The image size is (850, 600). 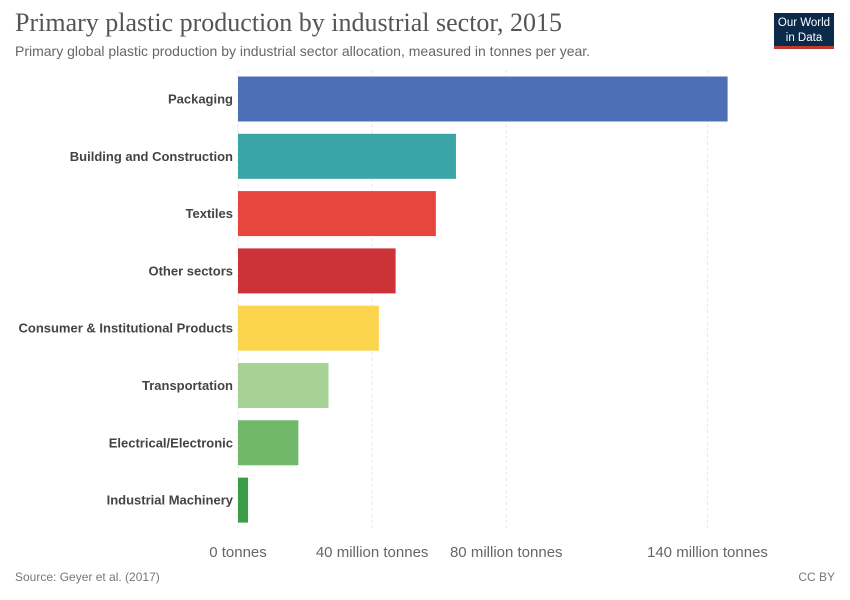 What do you see at coordinates (506, 552) in the screenshot?
I see `x-tick-label: 80 million tonnes` at bounding box center [506, 552].